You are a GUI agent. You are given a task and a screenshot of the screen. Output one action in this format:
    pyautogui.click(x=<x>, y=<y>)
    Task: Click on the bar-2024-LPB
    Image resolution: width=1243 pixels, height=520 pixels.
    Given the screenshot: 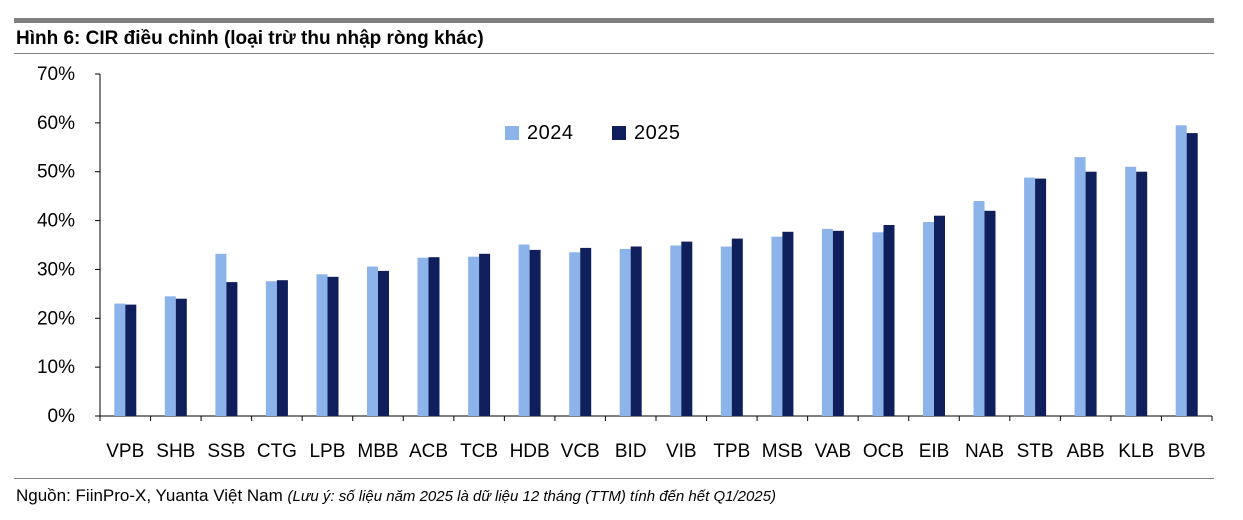 What is the action you would take?
    pyautogui.click(x=322, y=345)
    